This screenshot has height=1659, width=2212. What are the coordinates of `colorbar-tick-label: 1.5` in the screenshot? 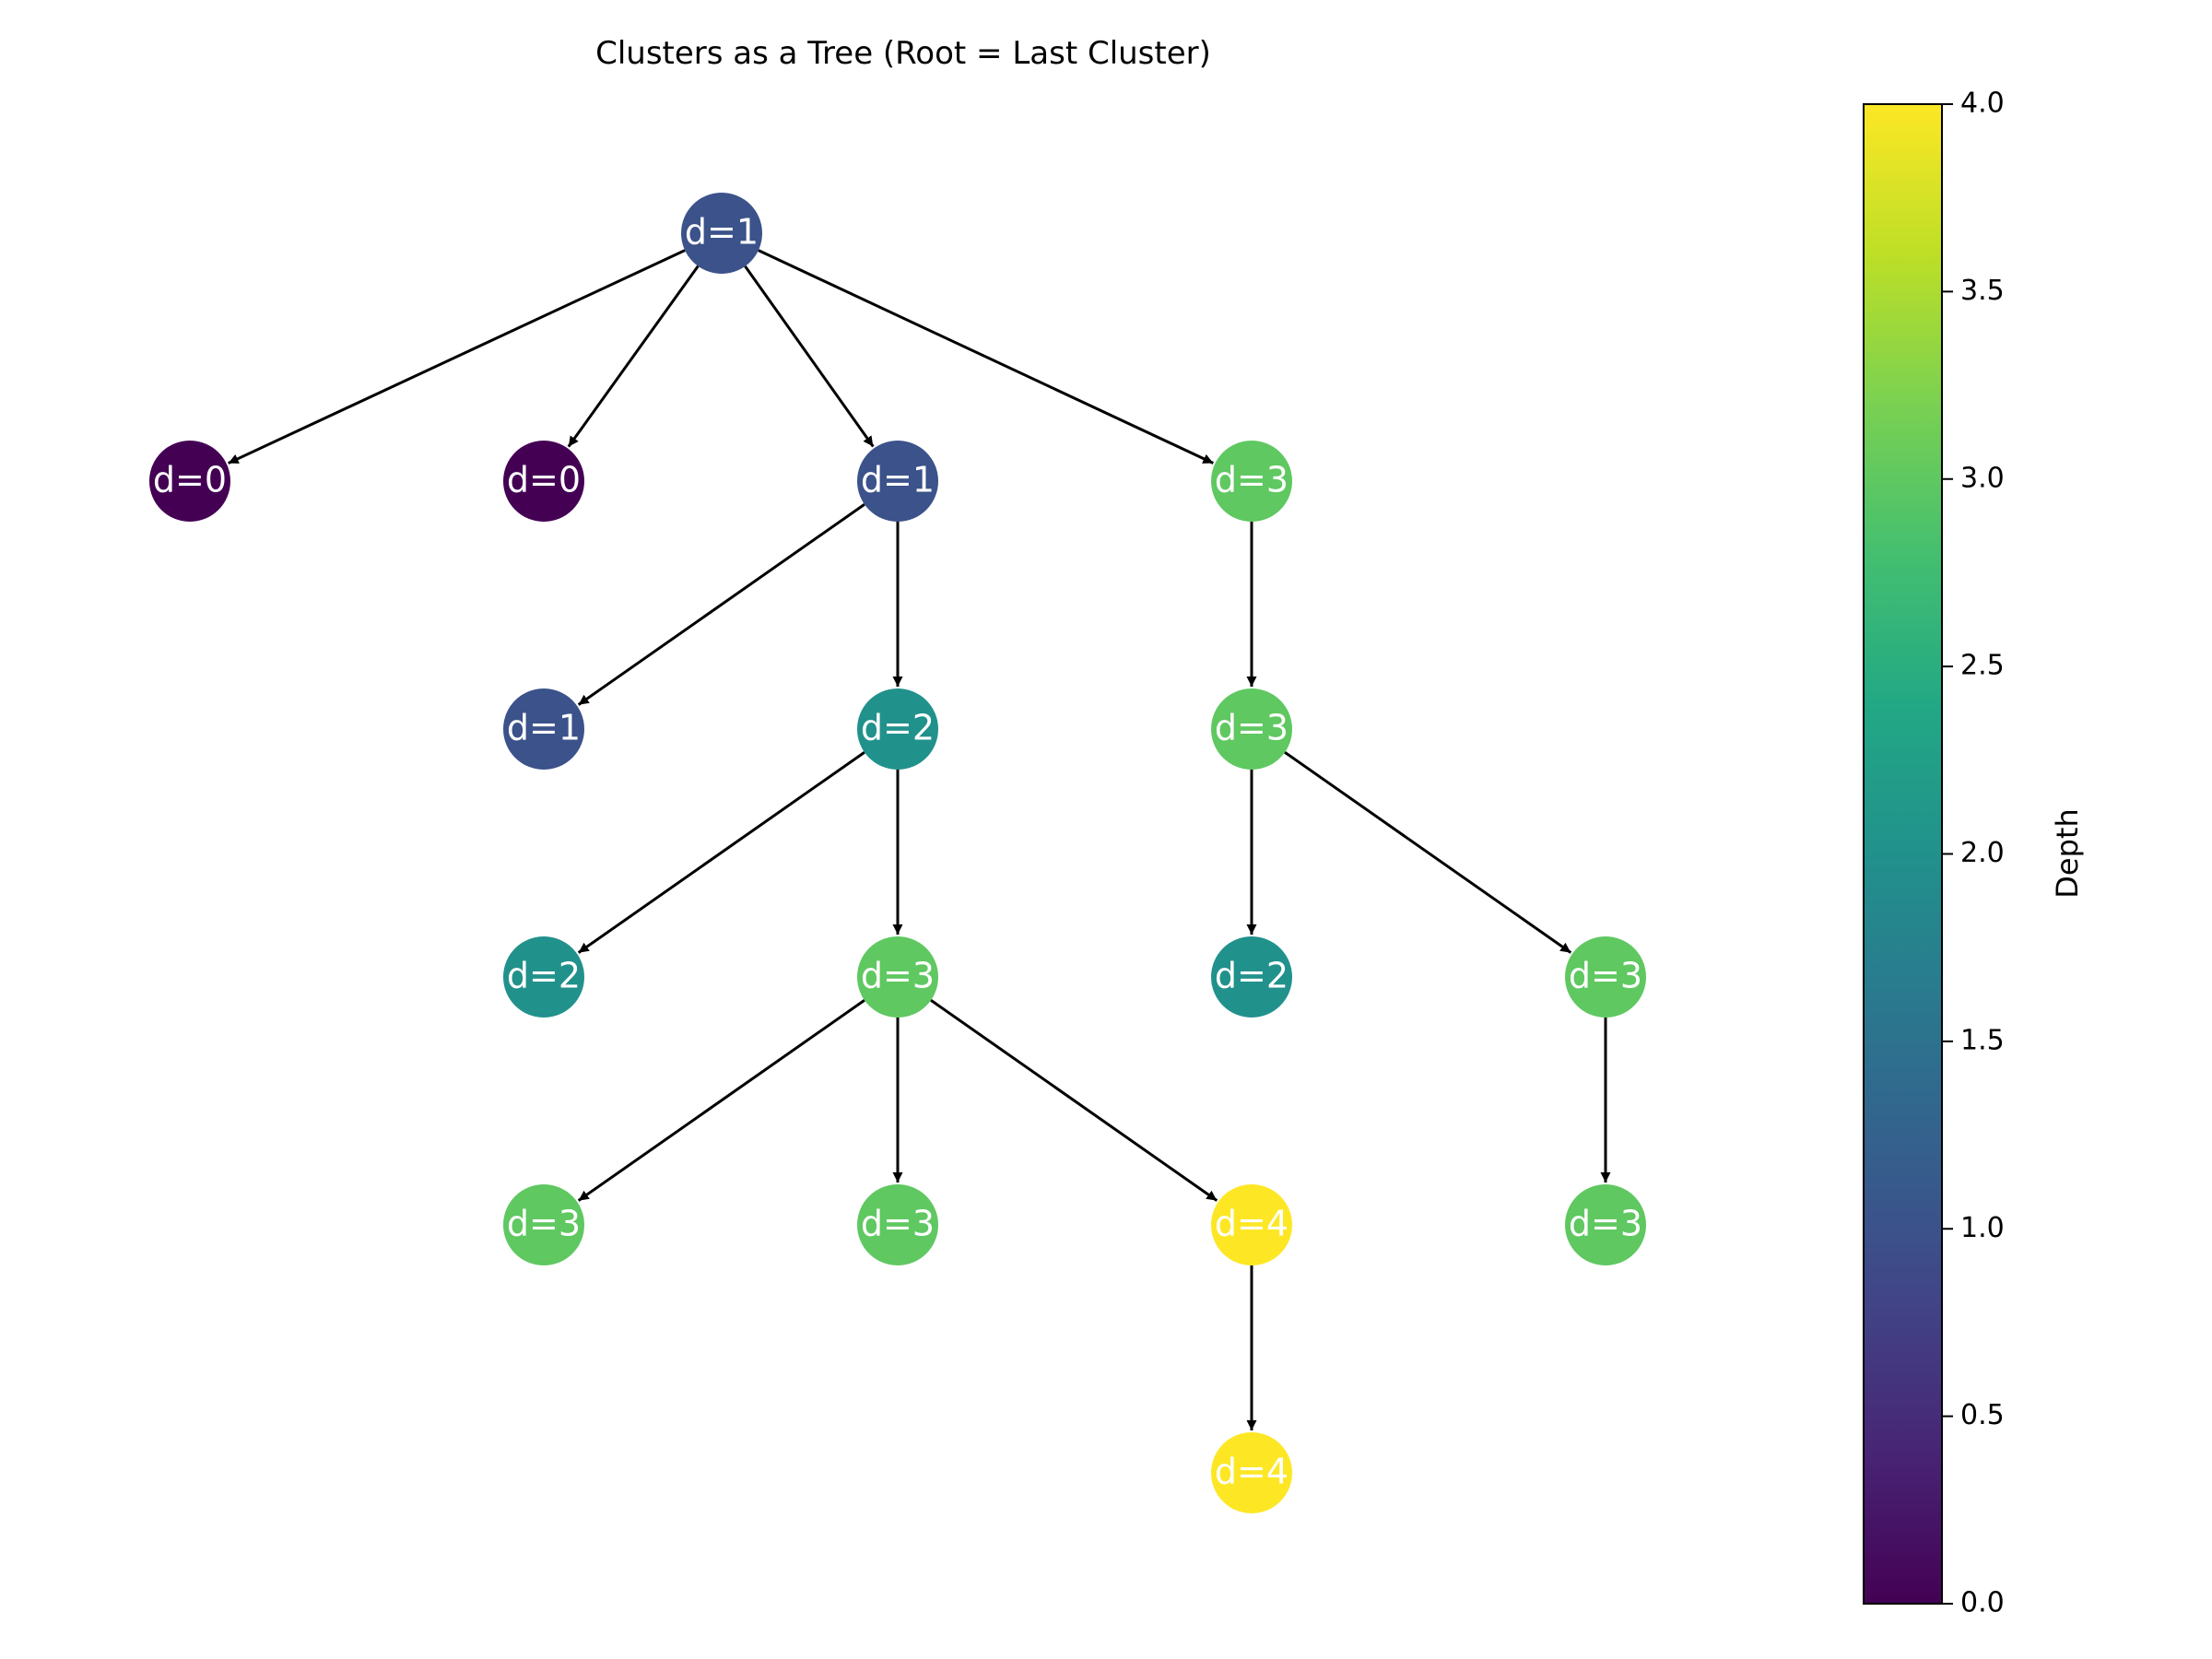 It's located at (1982, 1040).